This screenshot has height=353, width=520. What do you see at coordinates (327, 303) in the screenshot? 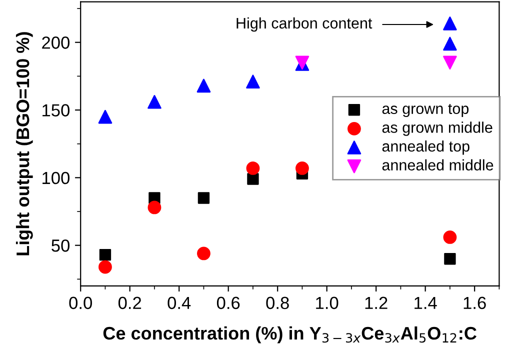
I see `x-tick-label: 1.0` at bounding box center [327, 303].